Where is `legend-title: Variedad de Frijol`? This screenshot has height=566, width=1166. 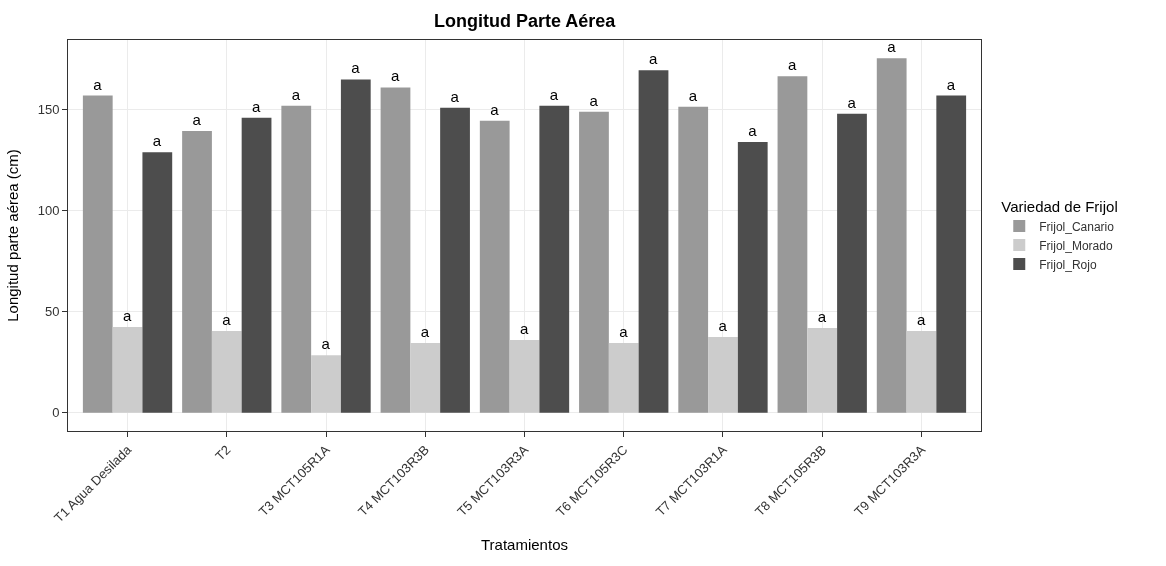
legend-title: Variedad de Frijol is located at coordinates (1059, 206).